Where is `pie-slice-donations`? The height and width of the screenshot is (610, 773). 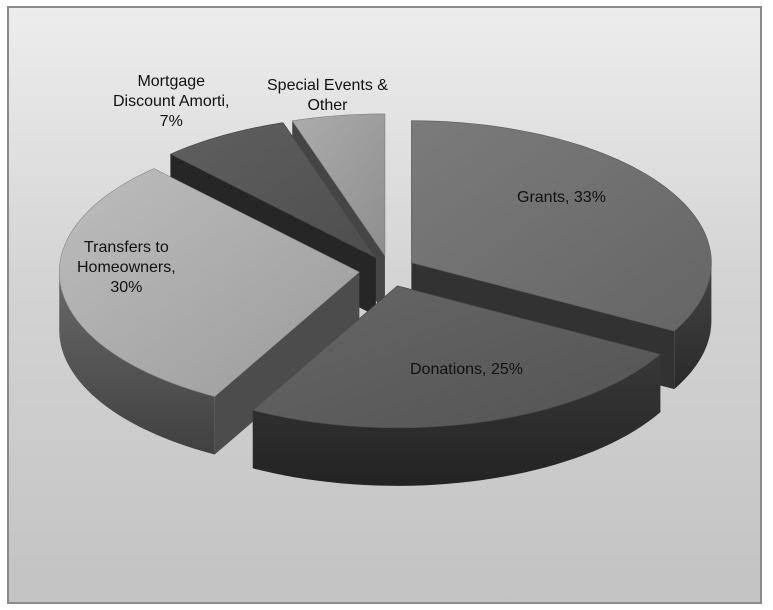 pie-slice-donations is located at coordinates (456, 357).